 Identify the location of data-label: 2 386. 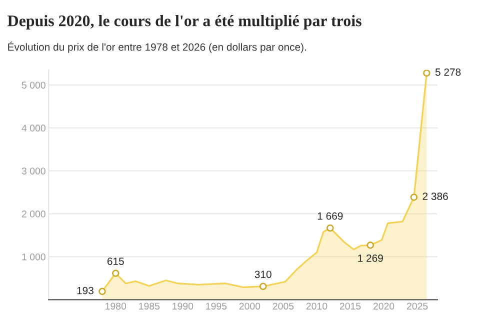
(435, 196).